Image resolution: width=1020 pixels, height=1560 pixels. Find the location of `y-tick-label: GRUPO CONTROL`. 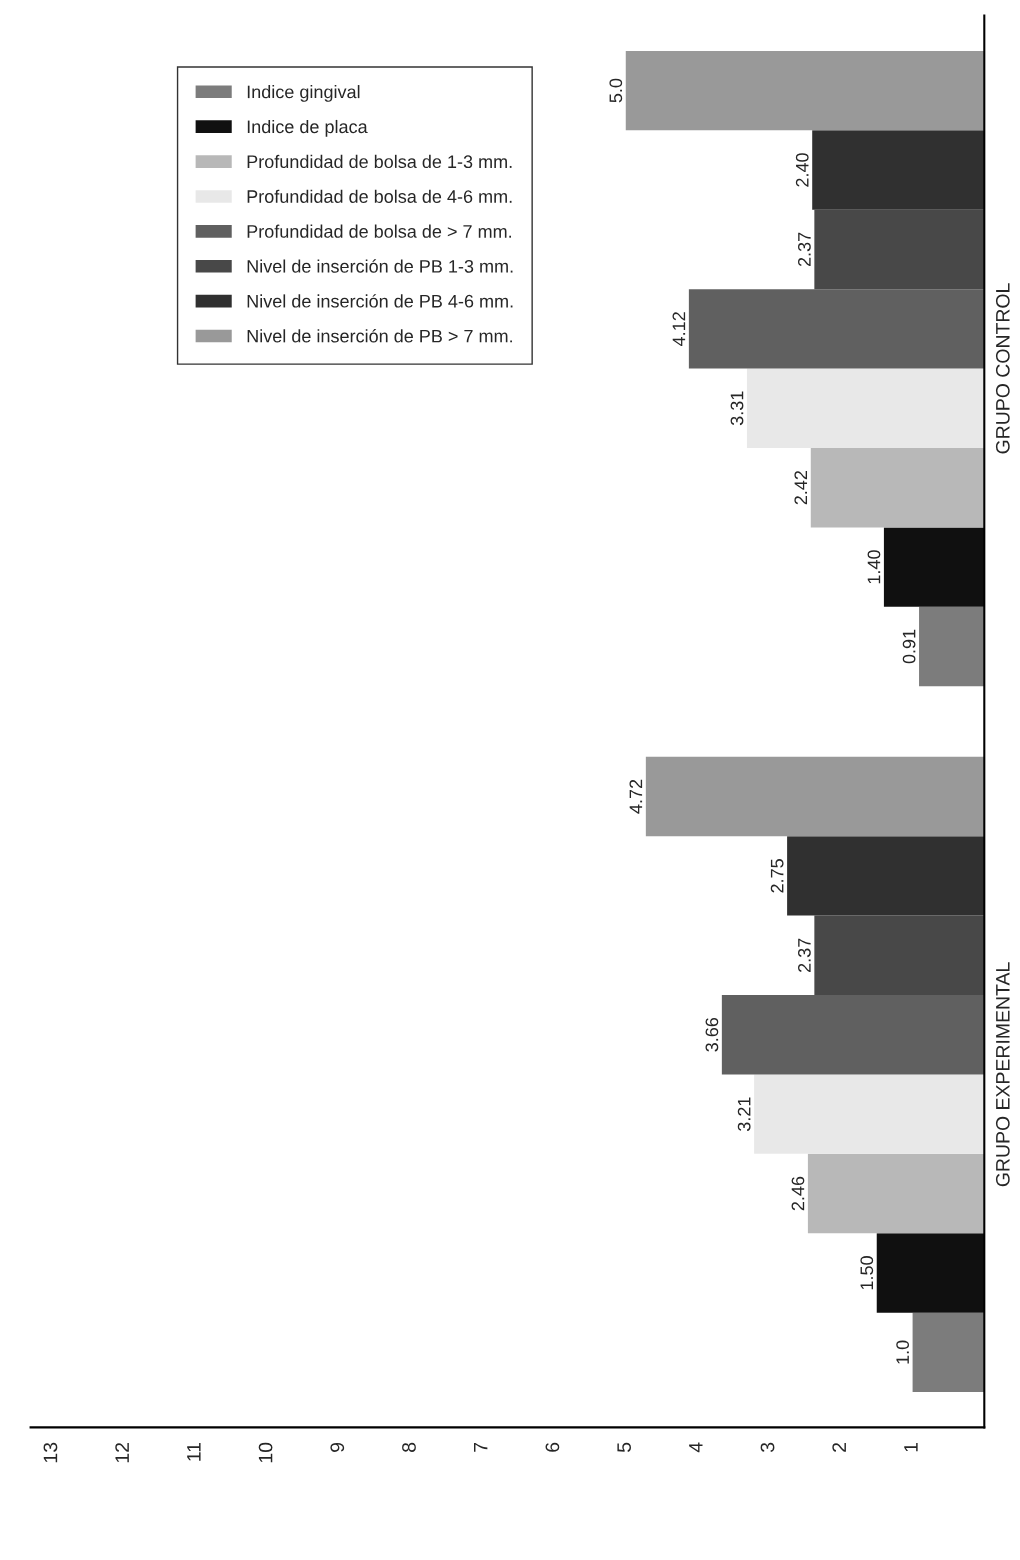

y-tick-label: GRUPO CONTROL is located at coordinates (1002, 368).